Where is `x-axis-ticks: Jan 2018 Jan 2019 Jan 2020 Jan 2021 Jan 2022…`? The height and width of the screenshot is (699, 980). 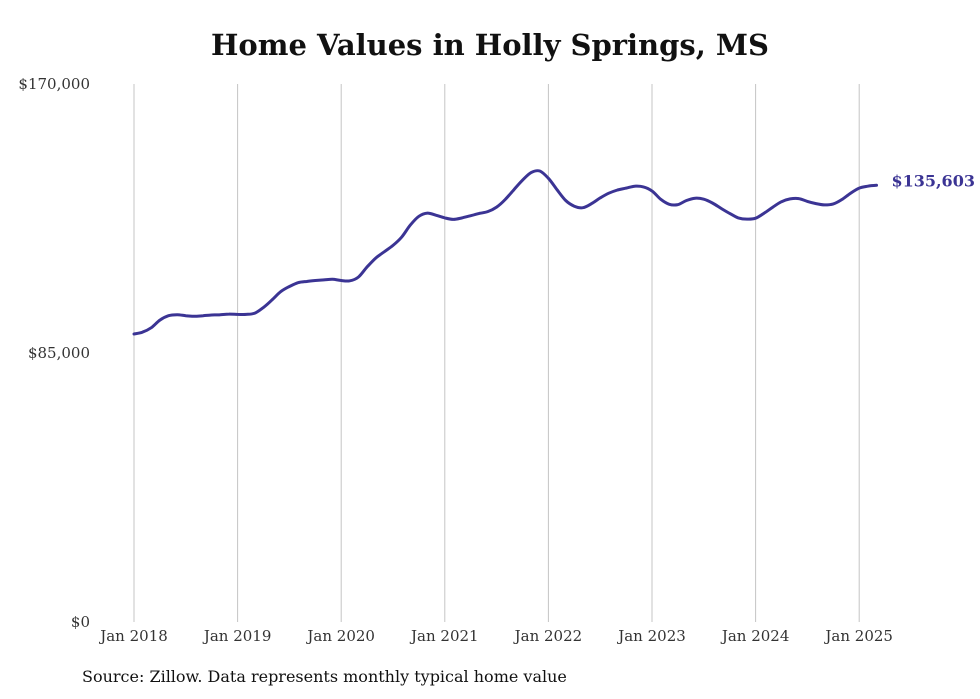
x-axis-ticks: Jan 2018 Jan 2019 Jan 2020 Jan 2021 Jan 2022… is located at coordinates (495, 636).